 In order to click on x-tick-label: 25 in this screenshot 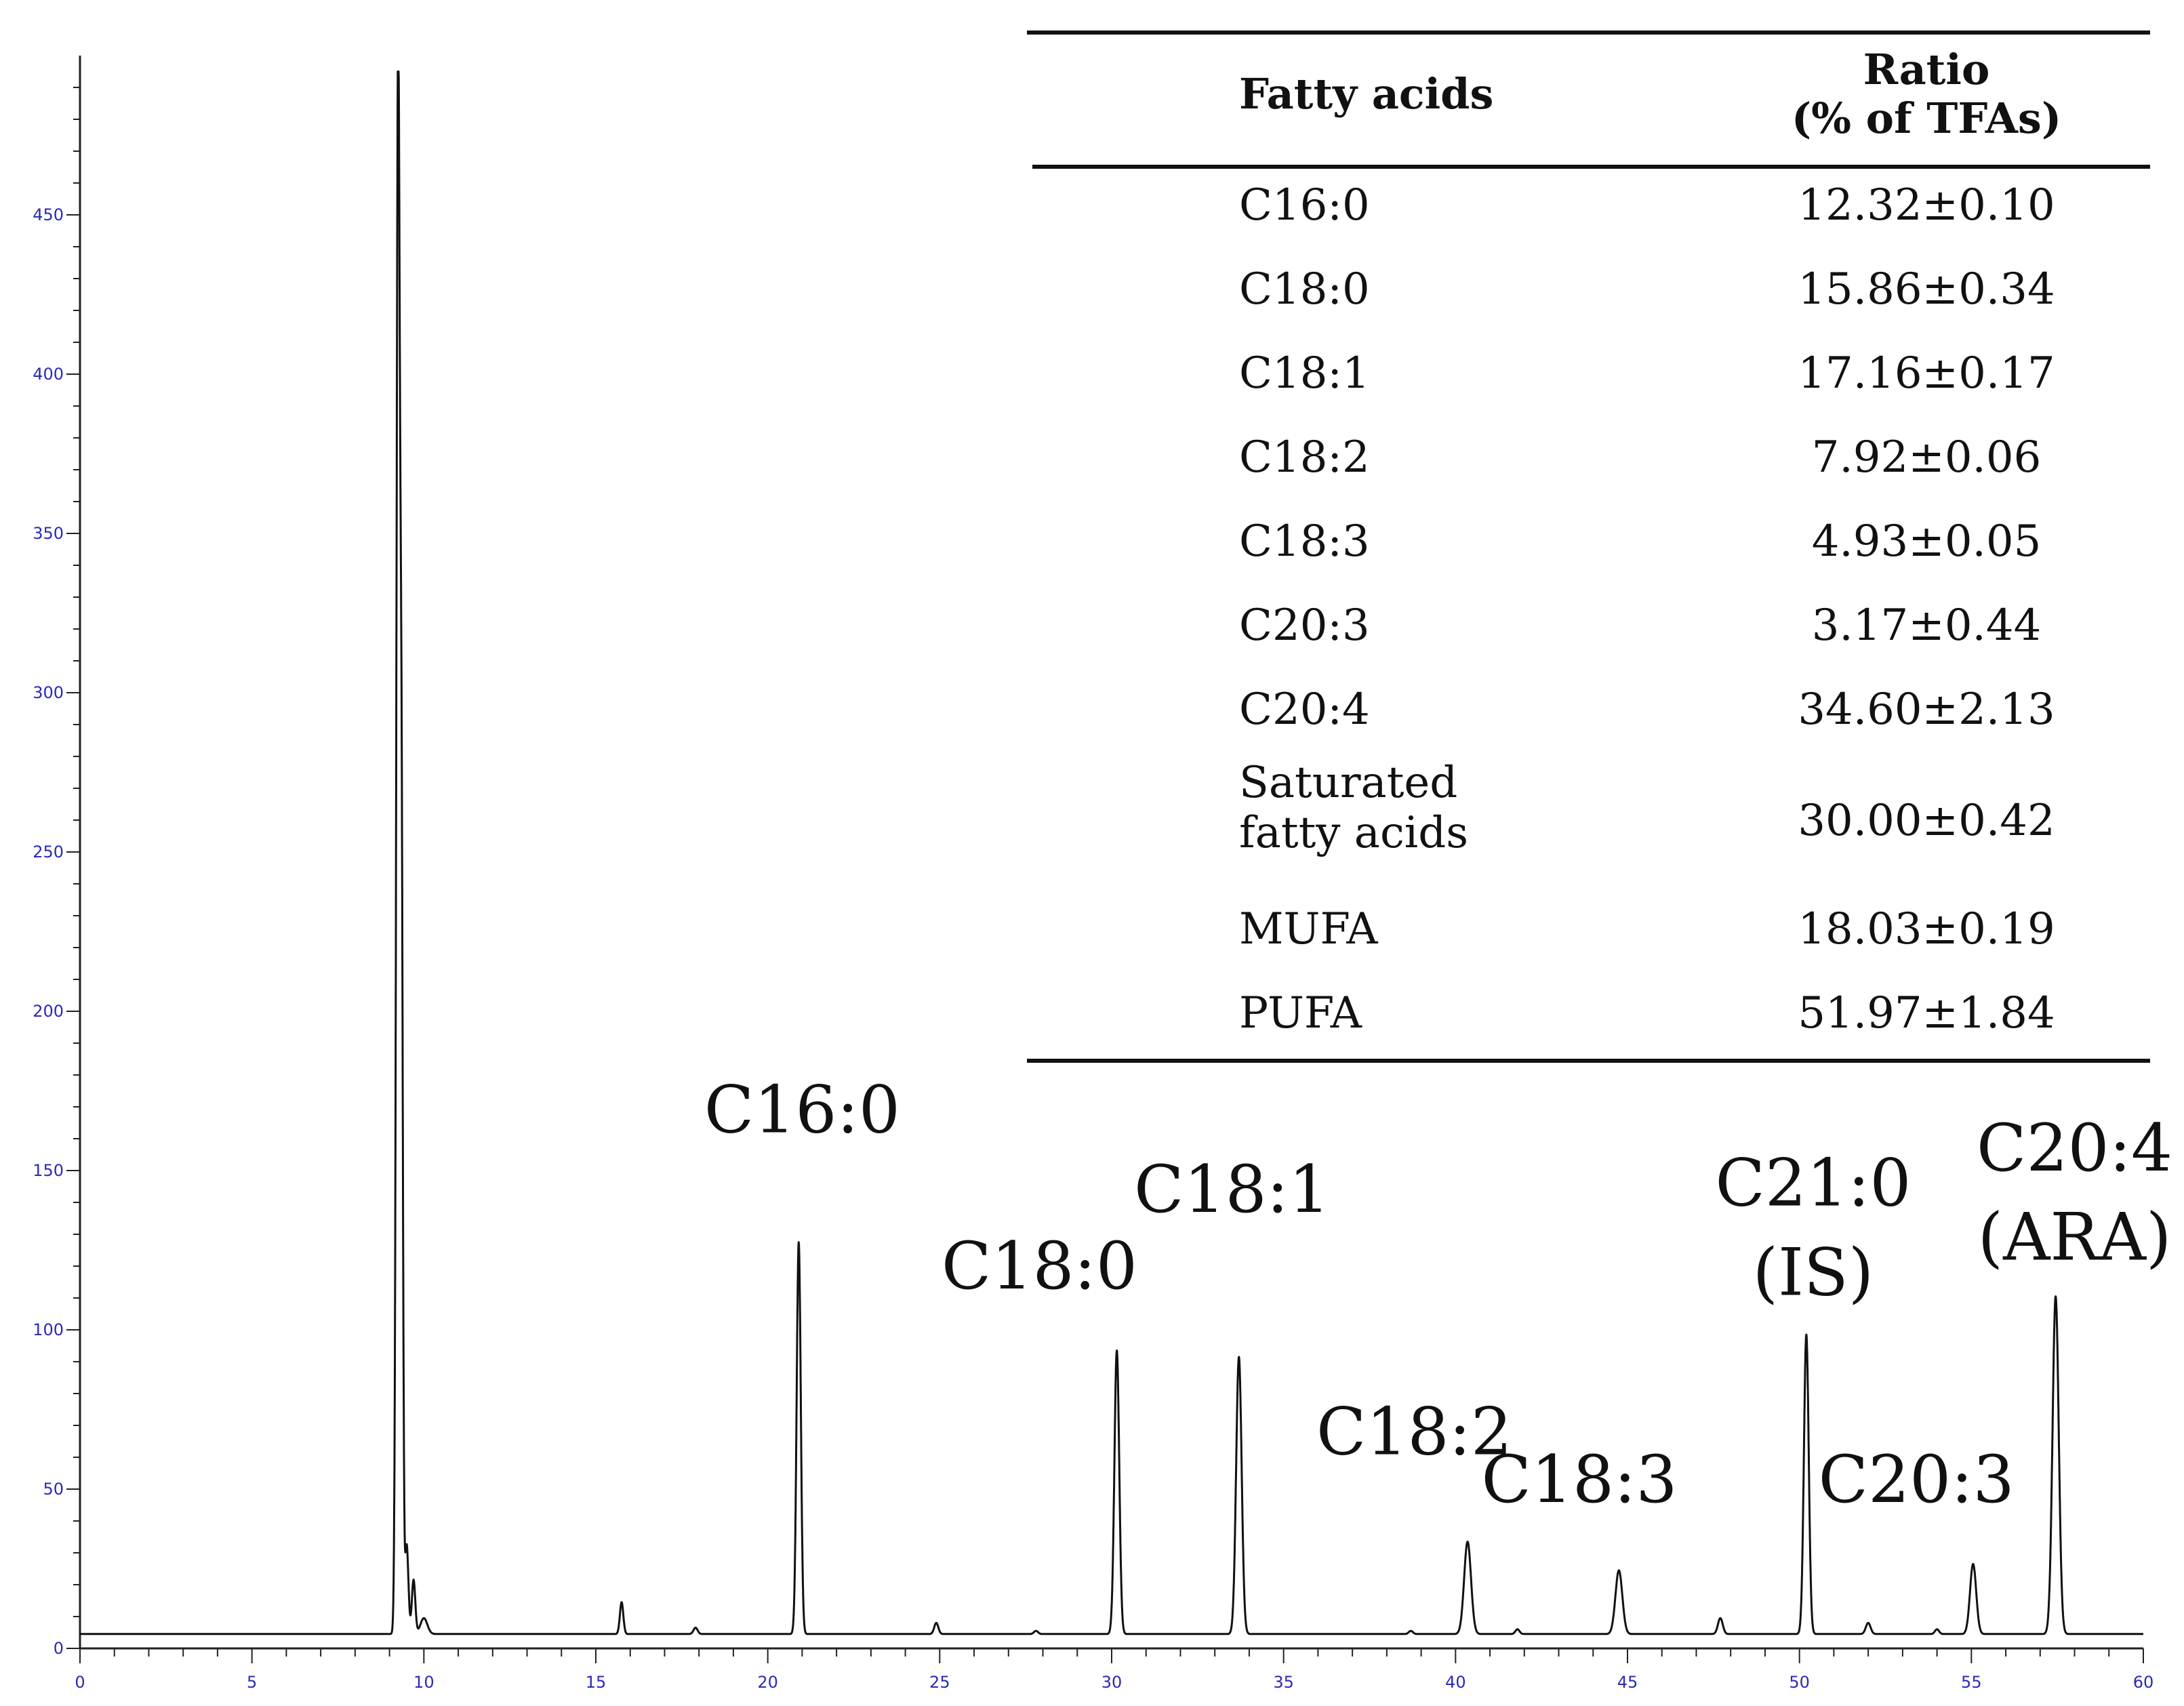, I will do `click(939, 1682)`.